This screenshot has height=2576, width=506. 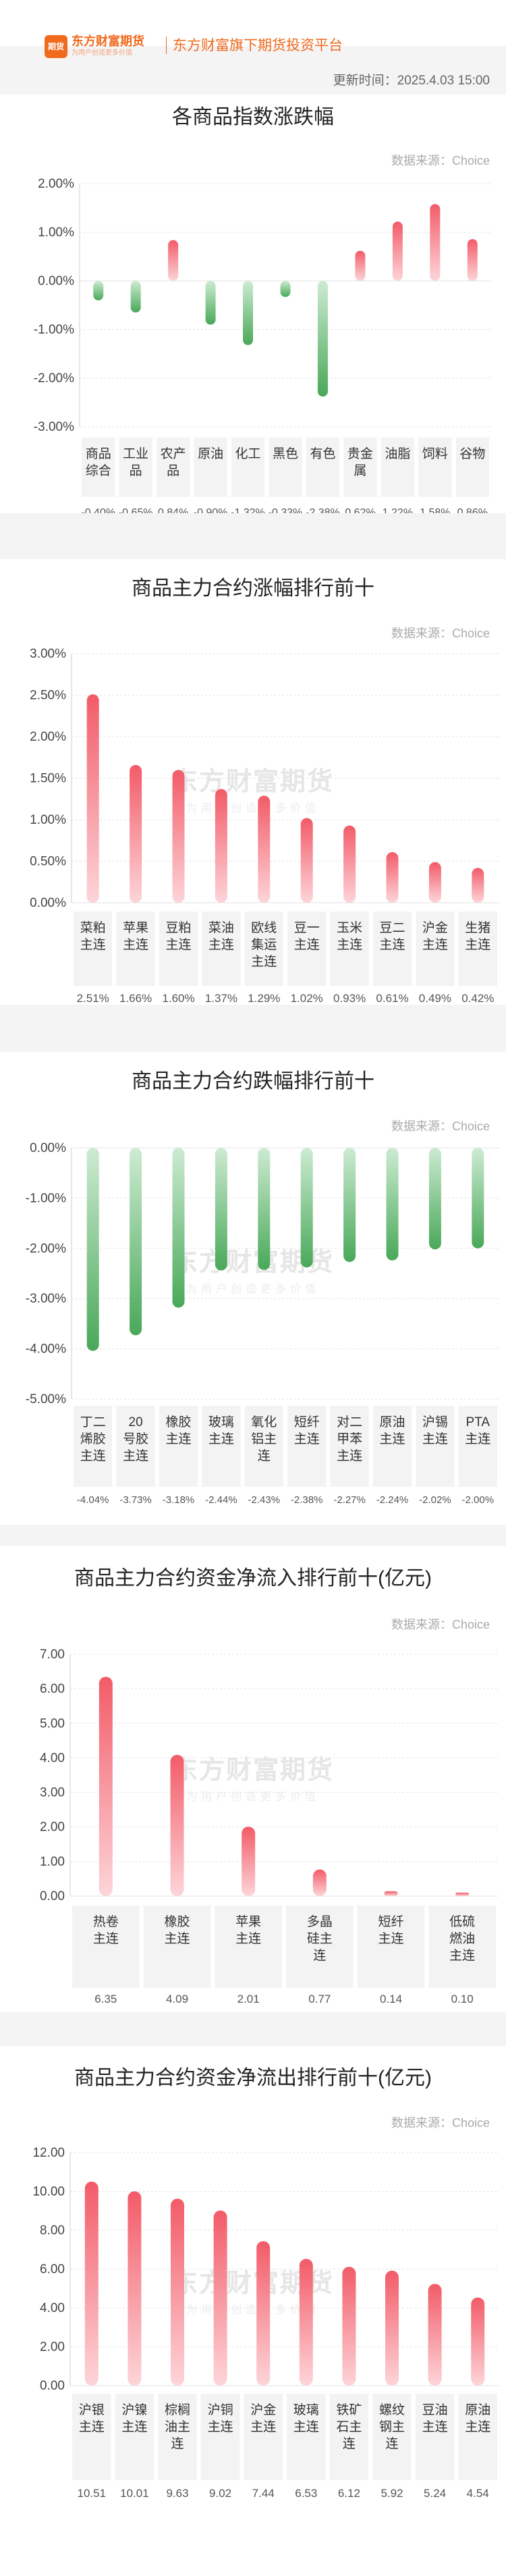 I want to click on category-label: 豆一主连, so click(x=307, y=936).